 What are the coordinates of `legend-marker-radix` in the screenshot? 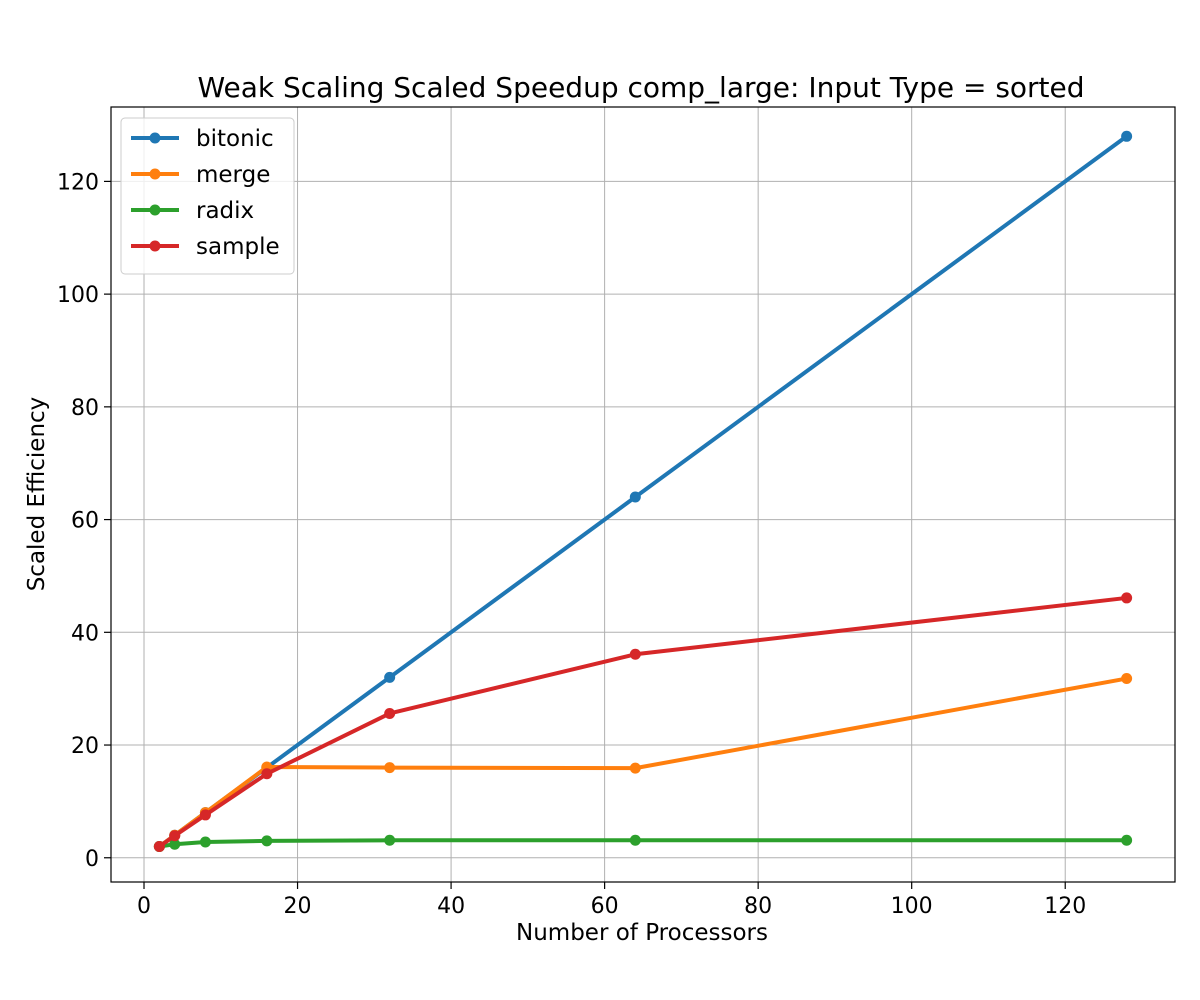 It's located at (155, 210).